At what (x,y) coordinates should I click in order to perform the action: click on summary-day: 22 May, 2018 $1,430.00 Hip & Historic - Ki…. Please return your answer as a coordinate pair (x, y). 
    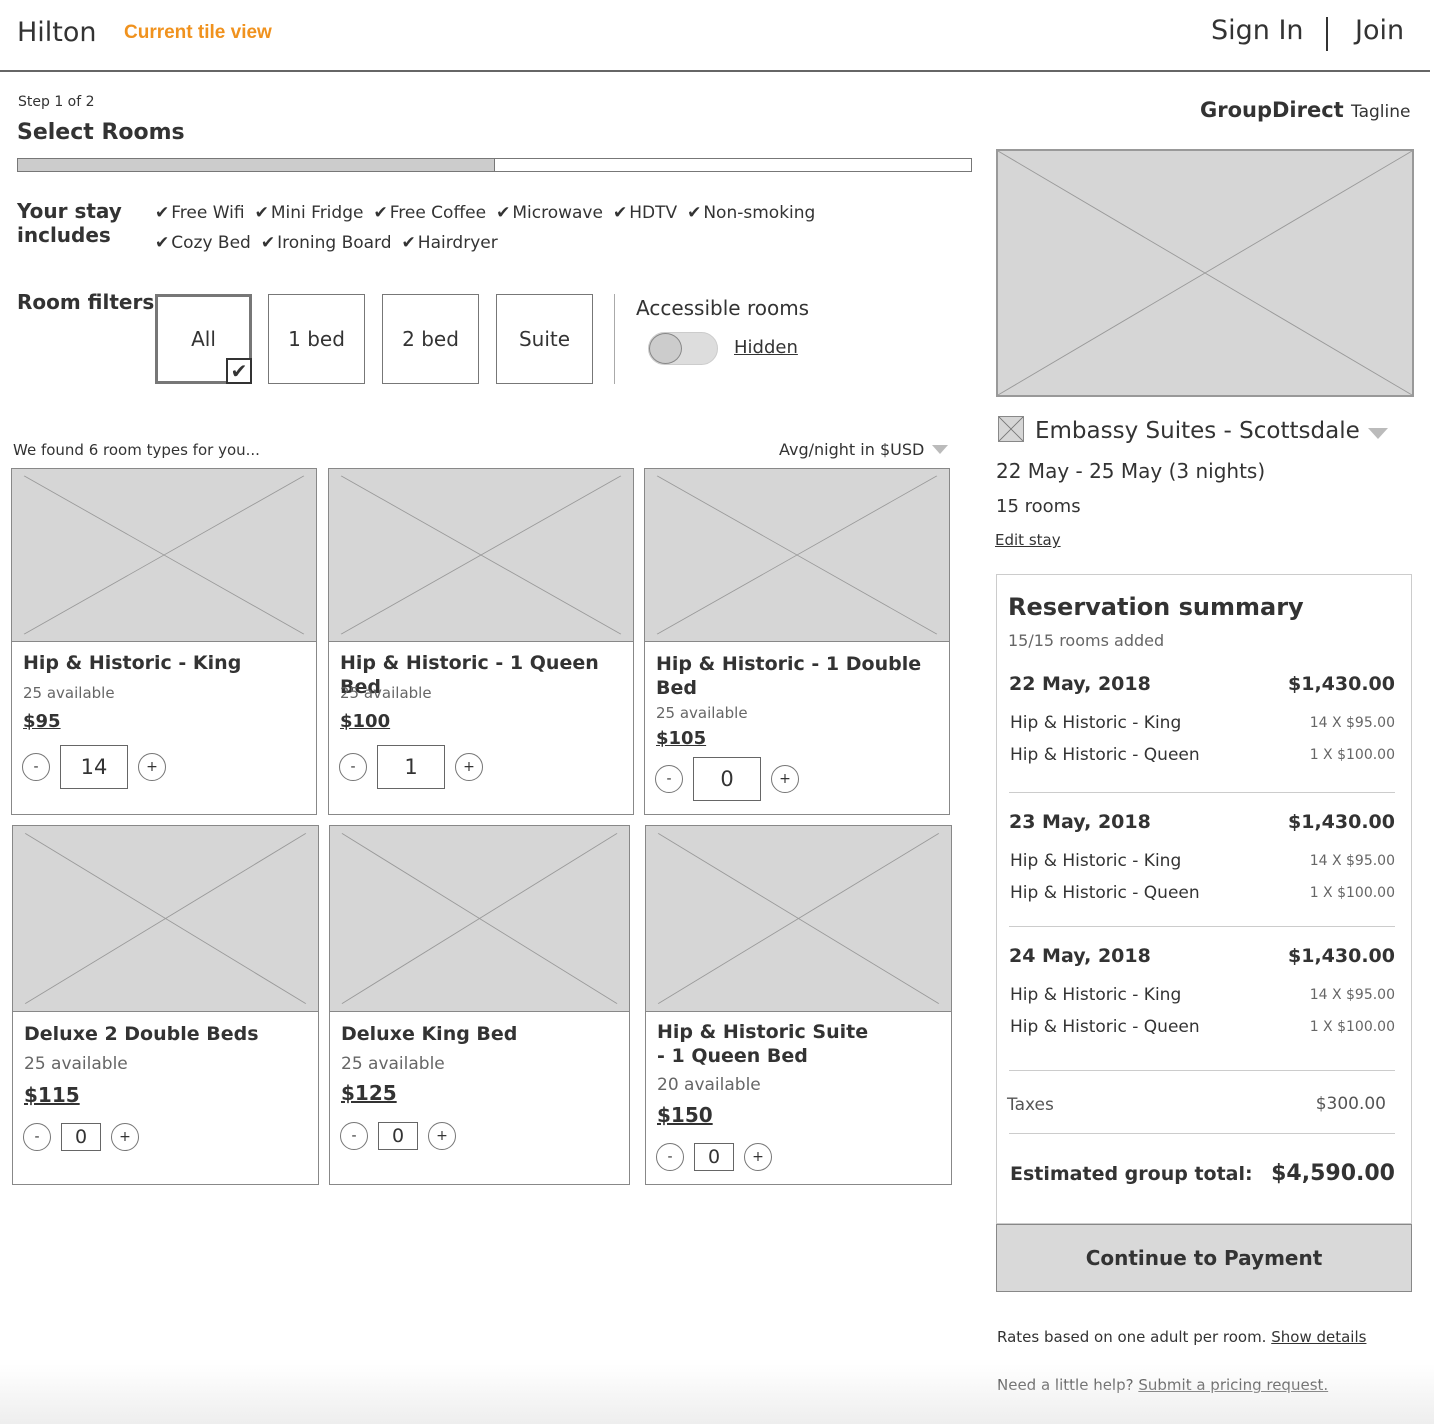
    Looking at the image, I should click on (1202, 720).